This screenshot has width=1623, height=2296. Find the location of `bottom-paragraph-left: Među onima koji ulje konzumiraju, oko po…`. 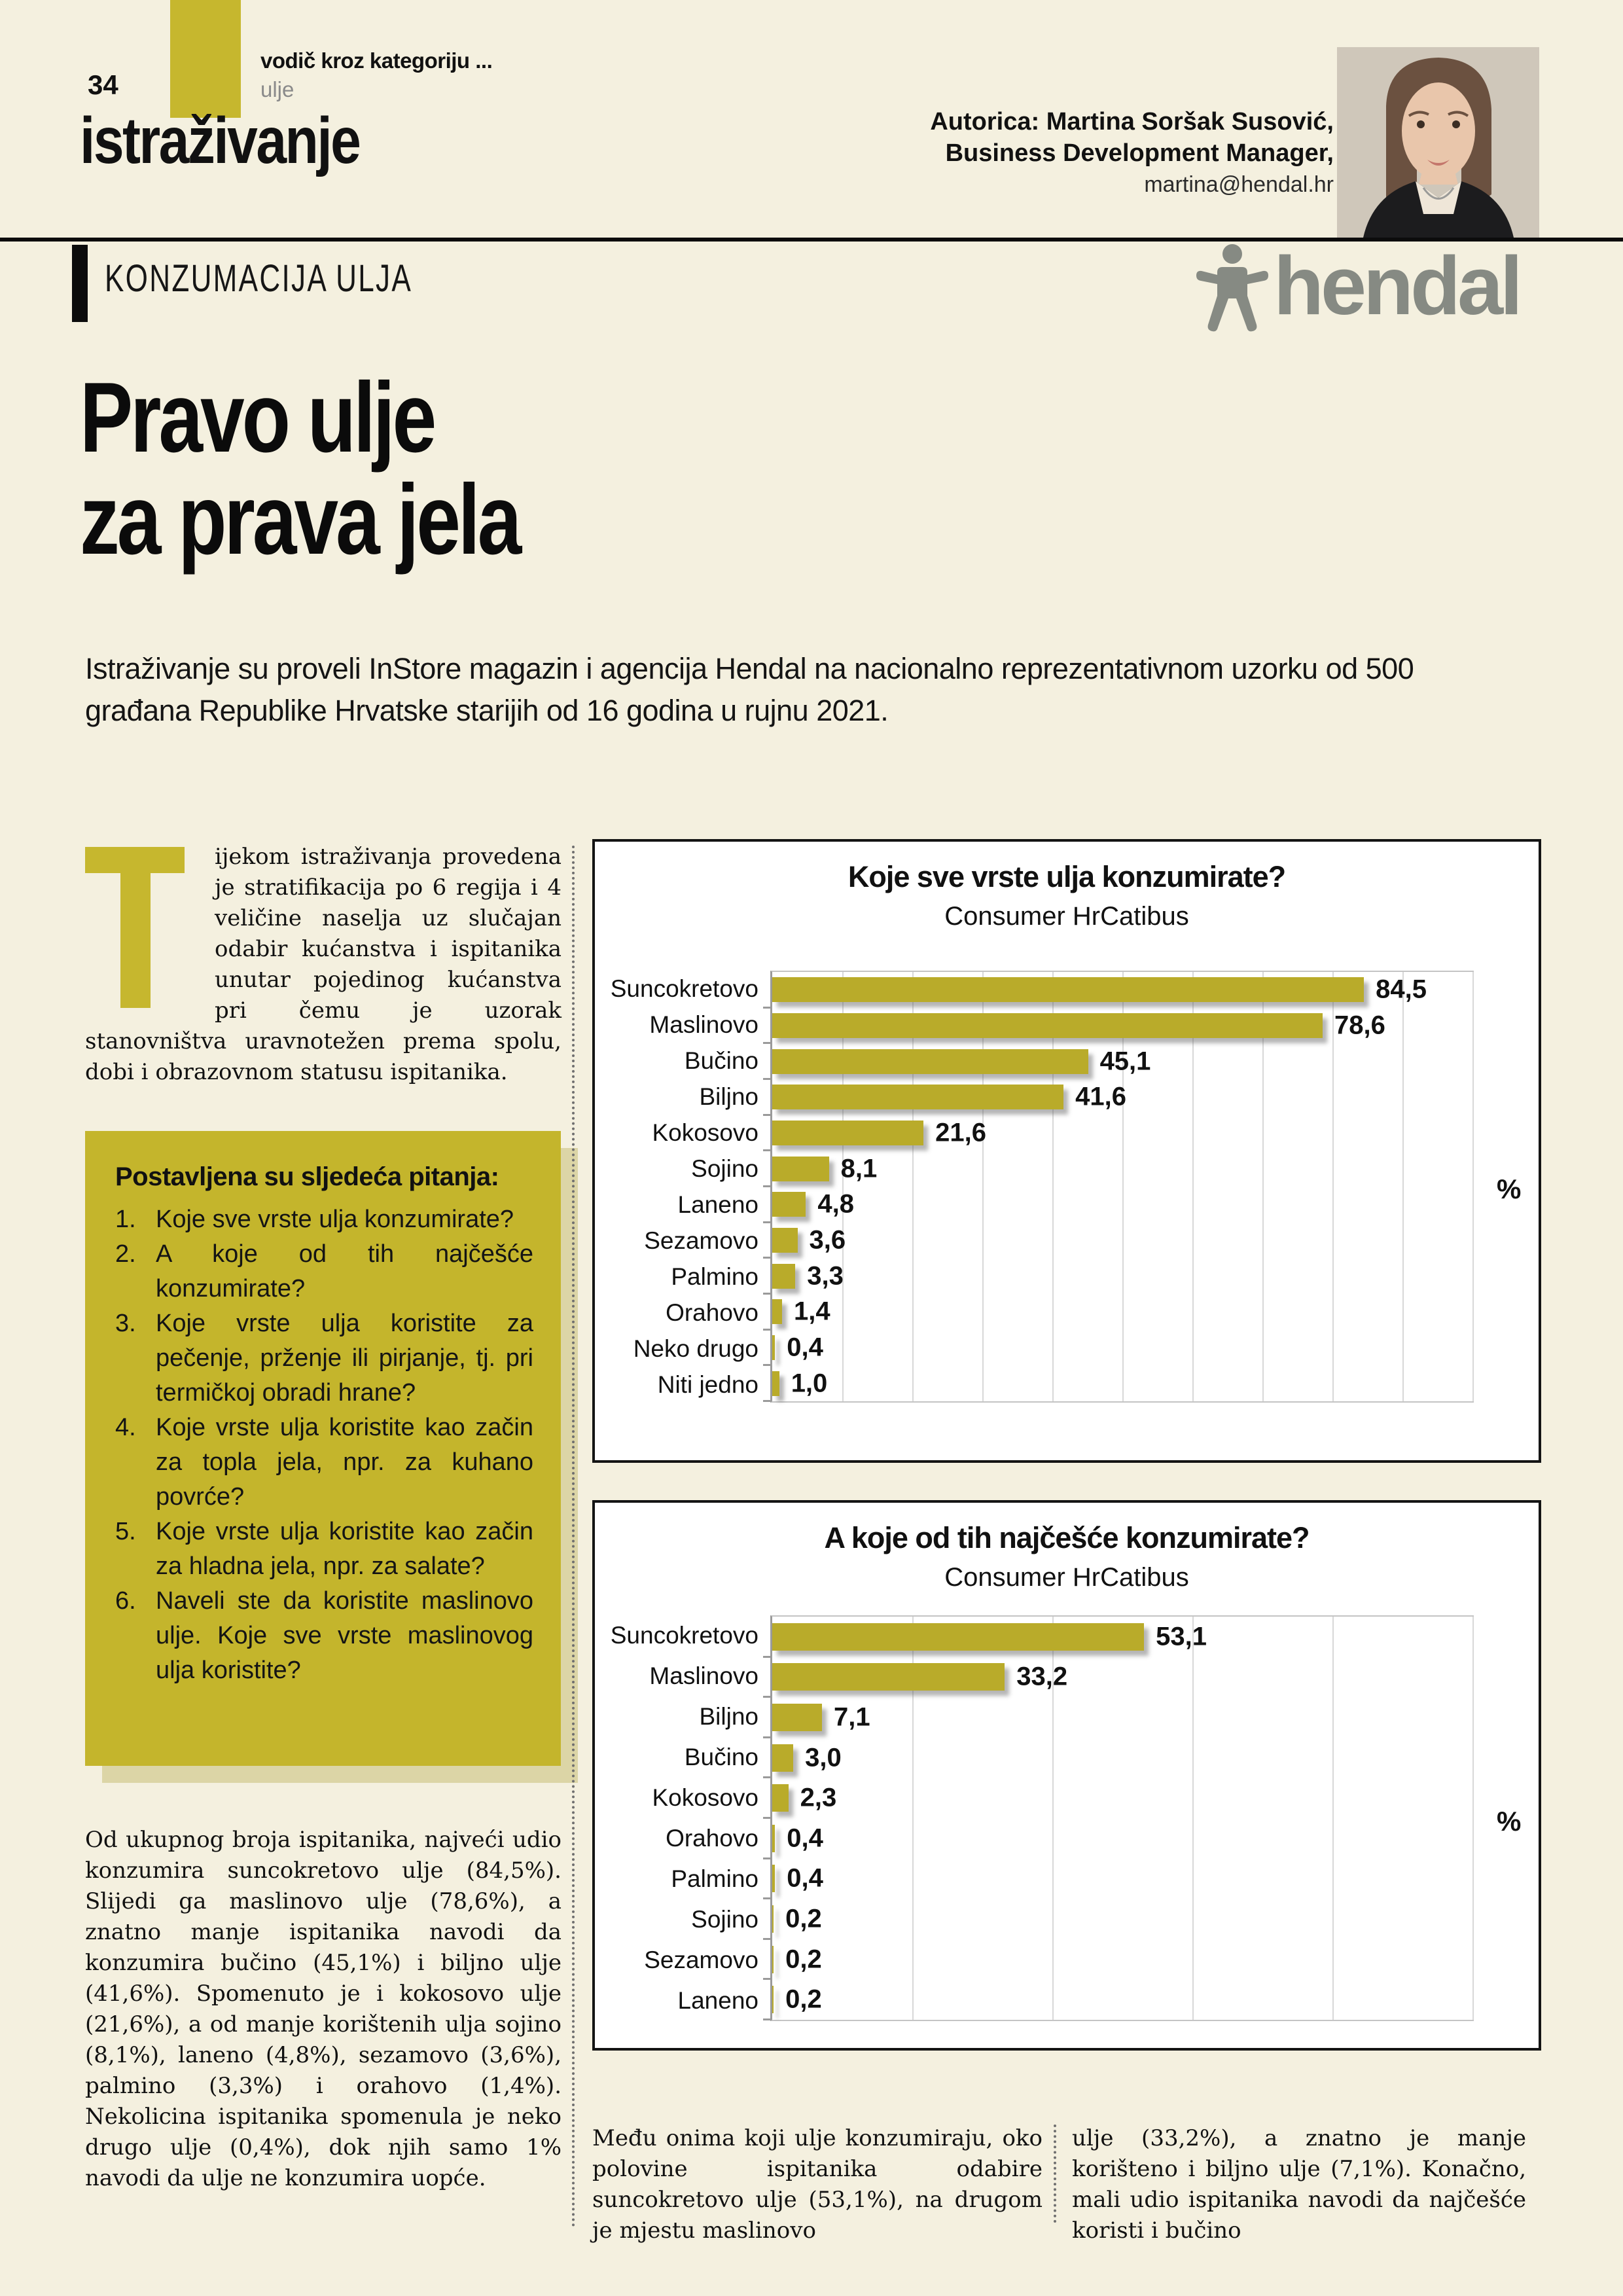

bottom-paragraph-left: Među onima koji ulje konzumiraju, oko po… is located at coordinates (818, 2184).